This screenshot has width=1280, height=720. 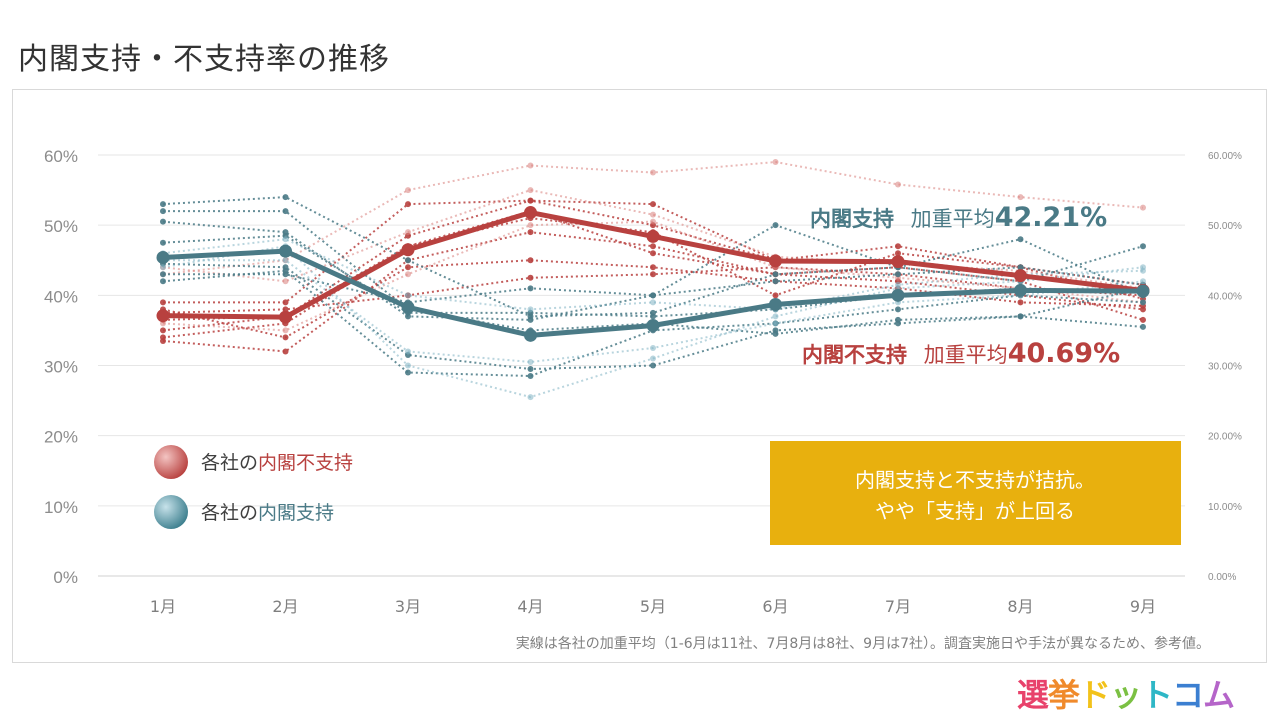 What do you see at coordinates (975, 493) in the screenshot?
I see `callout-box` at bounding box center [975, 493].